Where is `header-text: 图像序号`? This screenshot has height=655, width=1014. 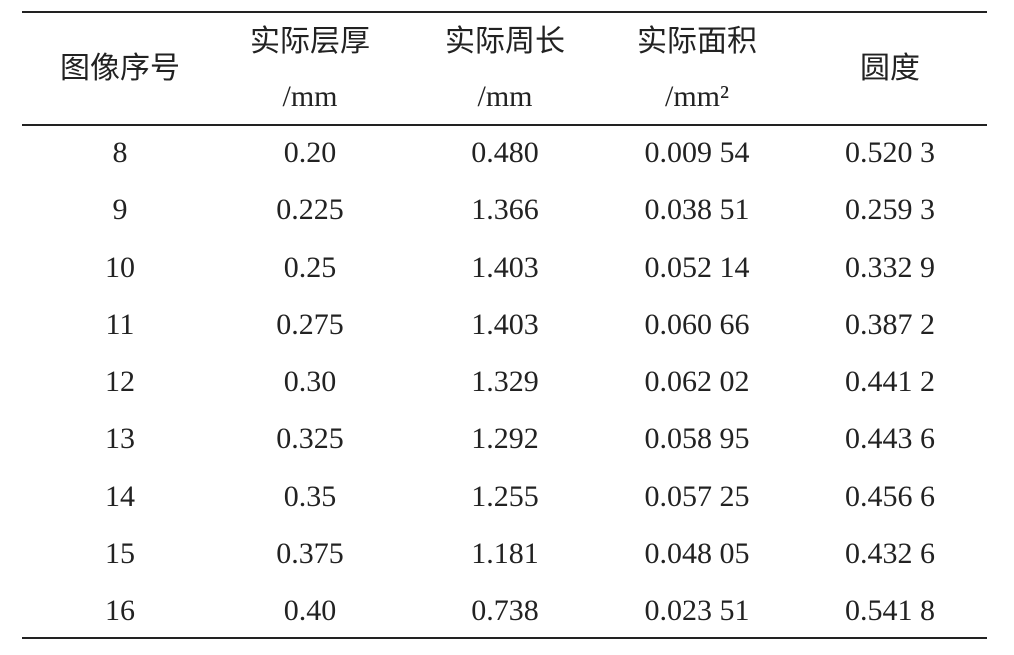
header-text: 图像序号 is located at coordinates (120, 68).